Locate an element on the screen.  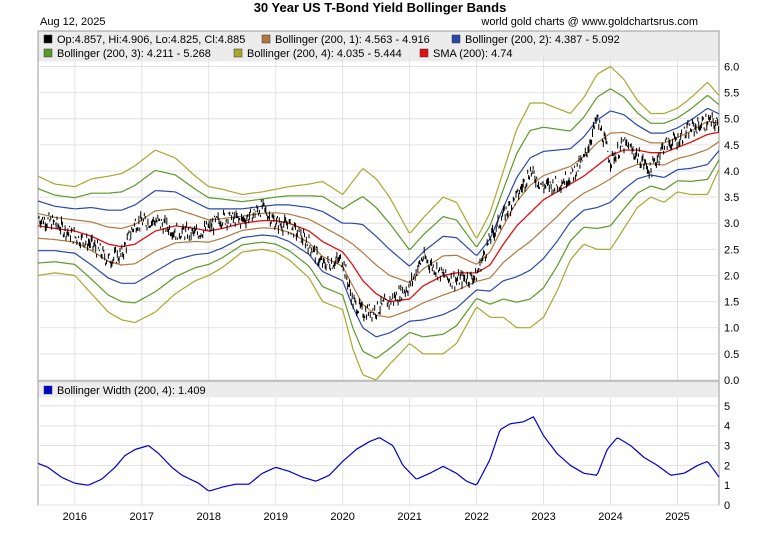
x-tick-label: 2022 is located at coordinates (476, 517).